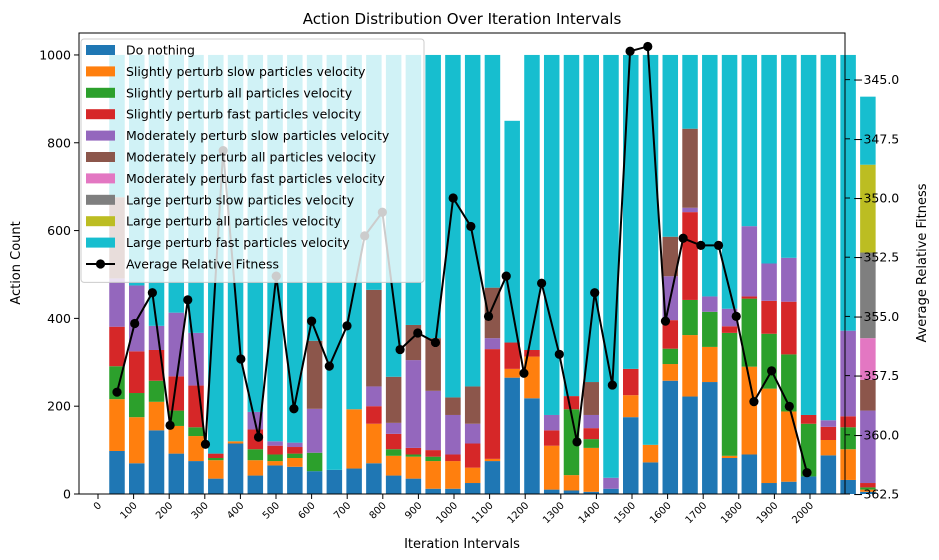 The image size is (939, 560). What do you see at coordinates (100, 264) in the screenshot?
I see `legend-line-marker` at bounding box center [100, 264].